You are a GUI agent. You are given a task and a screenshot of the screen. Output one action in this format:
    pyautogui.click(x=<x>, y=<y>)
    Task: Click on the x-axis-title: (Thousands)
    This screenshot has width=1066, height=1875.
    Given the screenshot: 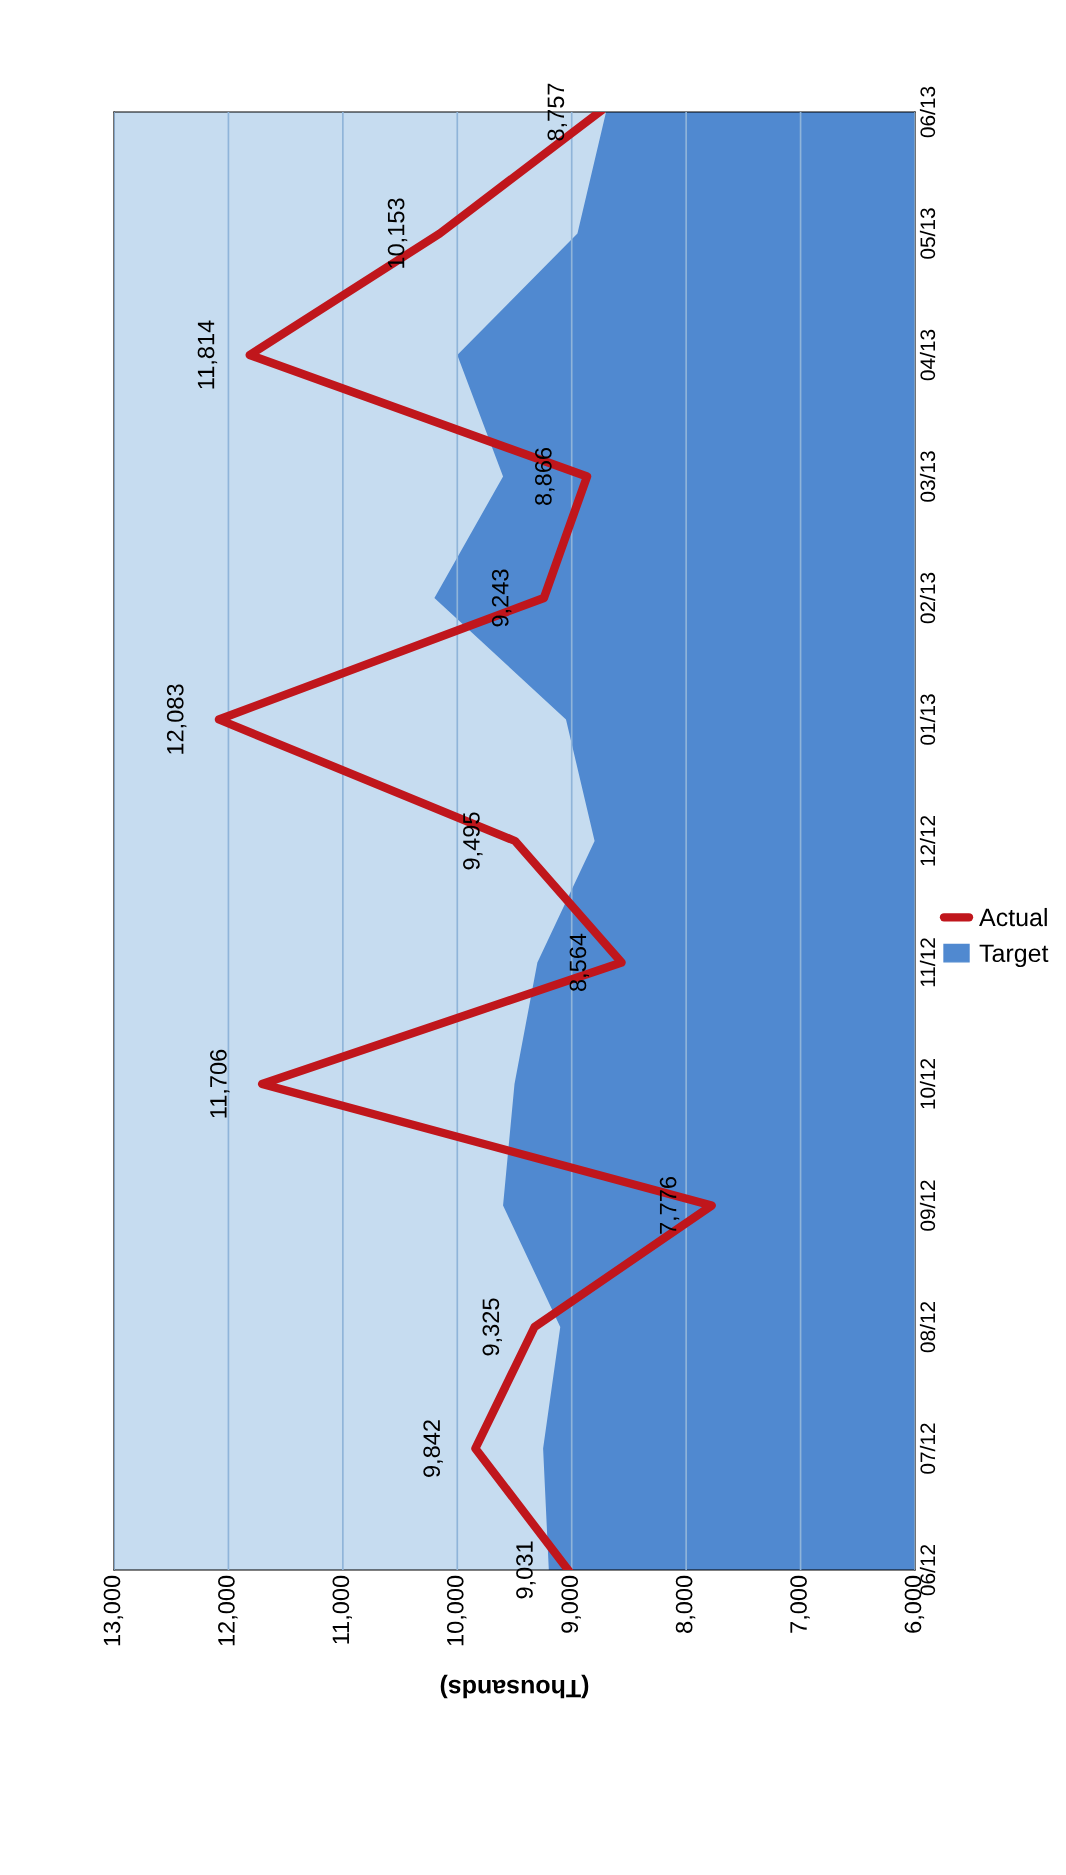 What is the action you would take?
    pyautogui.click(x=514, y=1686)
    